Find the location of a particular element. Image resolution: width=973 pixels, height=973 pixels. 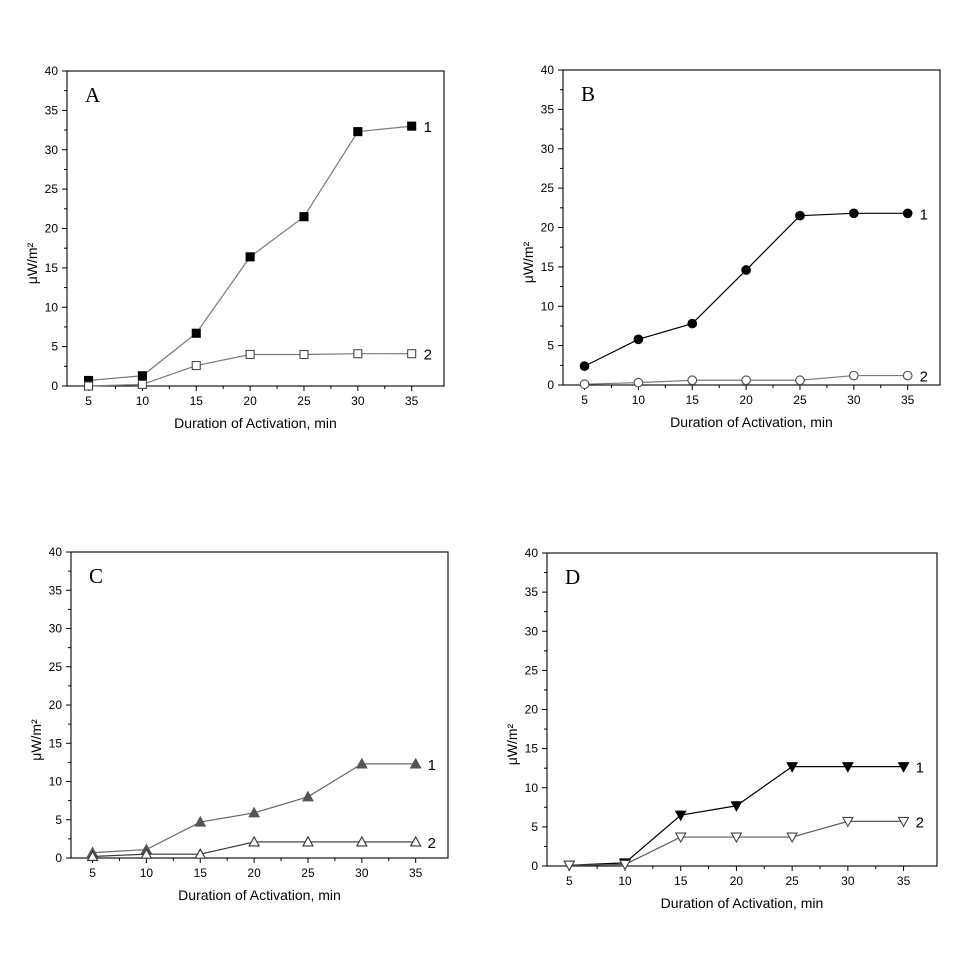

panel-label: B is located at coordinates (588, 94).